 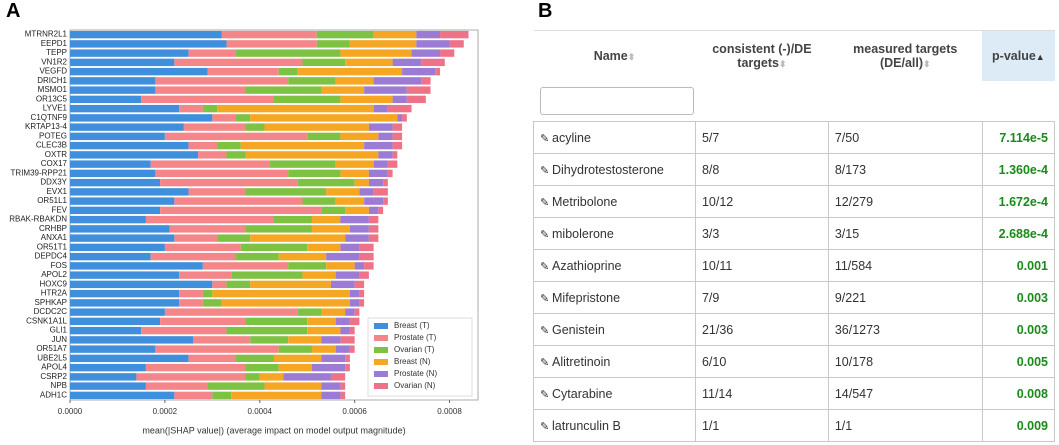 What do you see at coordinates (53, 394) in the screenshot?
I see `y-tick-label: ADH1C` at bounding box center [53, 394].